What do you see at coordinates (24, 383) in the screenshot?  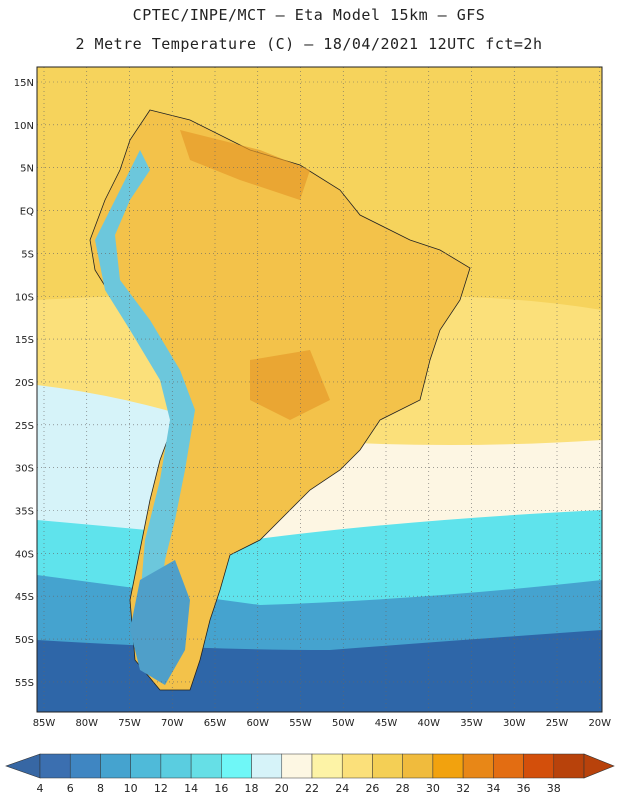 I see `lat-tick-label: 20S` at bounding box center [24, 383].